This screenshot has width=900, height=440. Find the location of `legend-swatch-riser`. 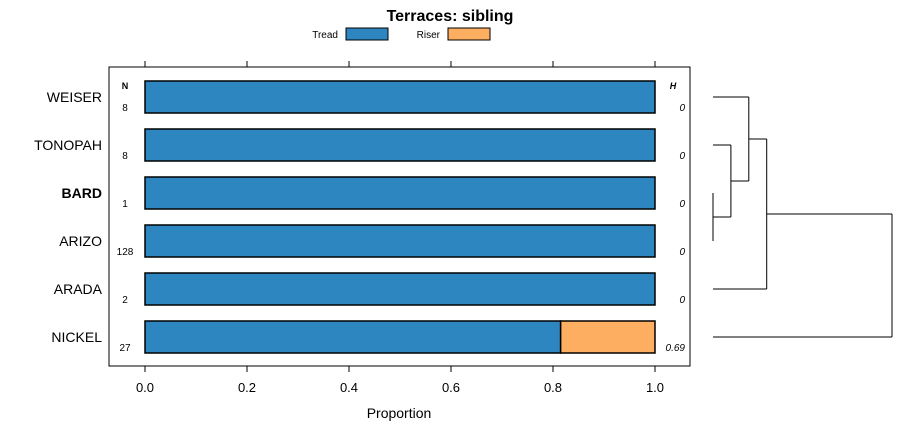

legend-swatch-riser is located at coordinates (469, 34).